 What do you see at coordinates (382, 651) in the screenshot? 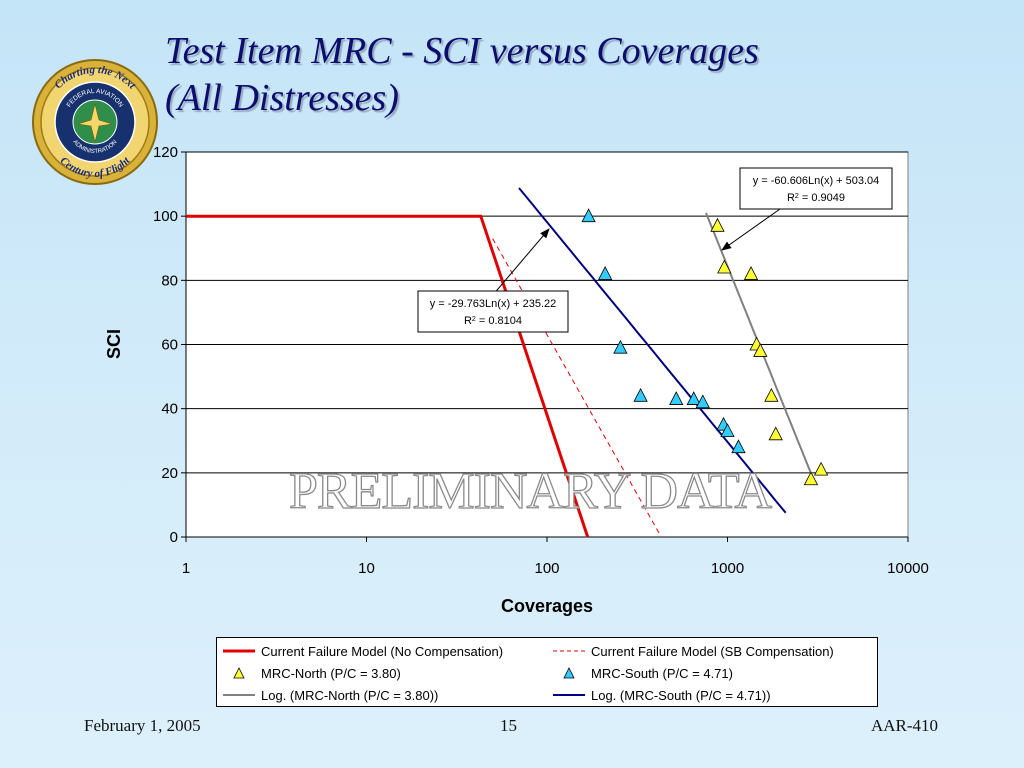
I see `legend-label: Current Failure Model (No Compensation)` at bounding box center [382, 651].